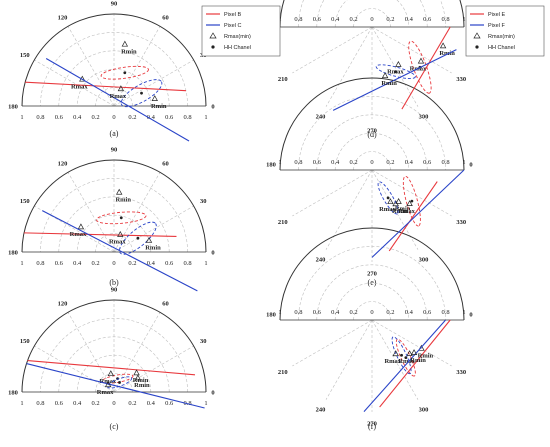  Describe the element at coordinates (165, 303) in the screenshot. I see `angle-label: 60` at that location.